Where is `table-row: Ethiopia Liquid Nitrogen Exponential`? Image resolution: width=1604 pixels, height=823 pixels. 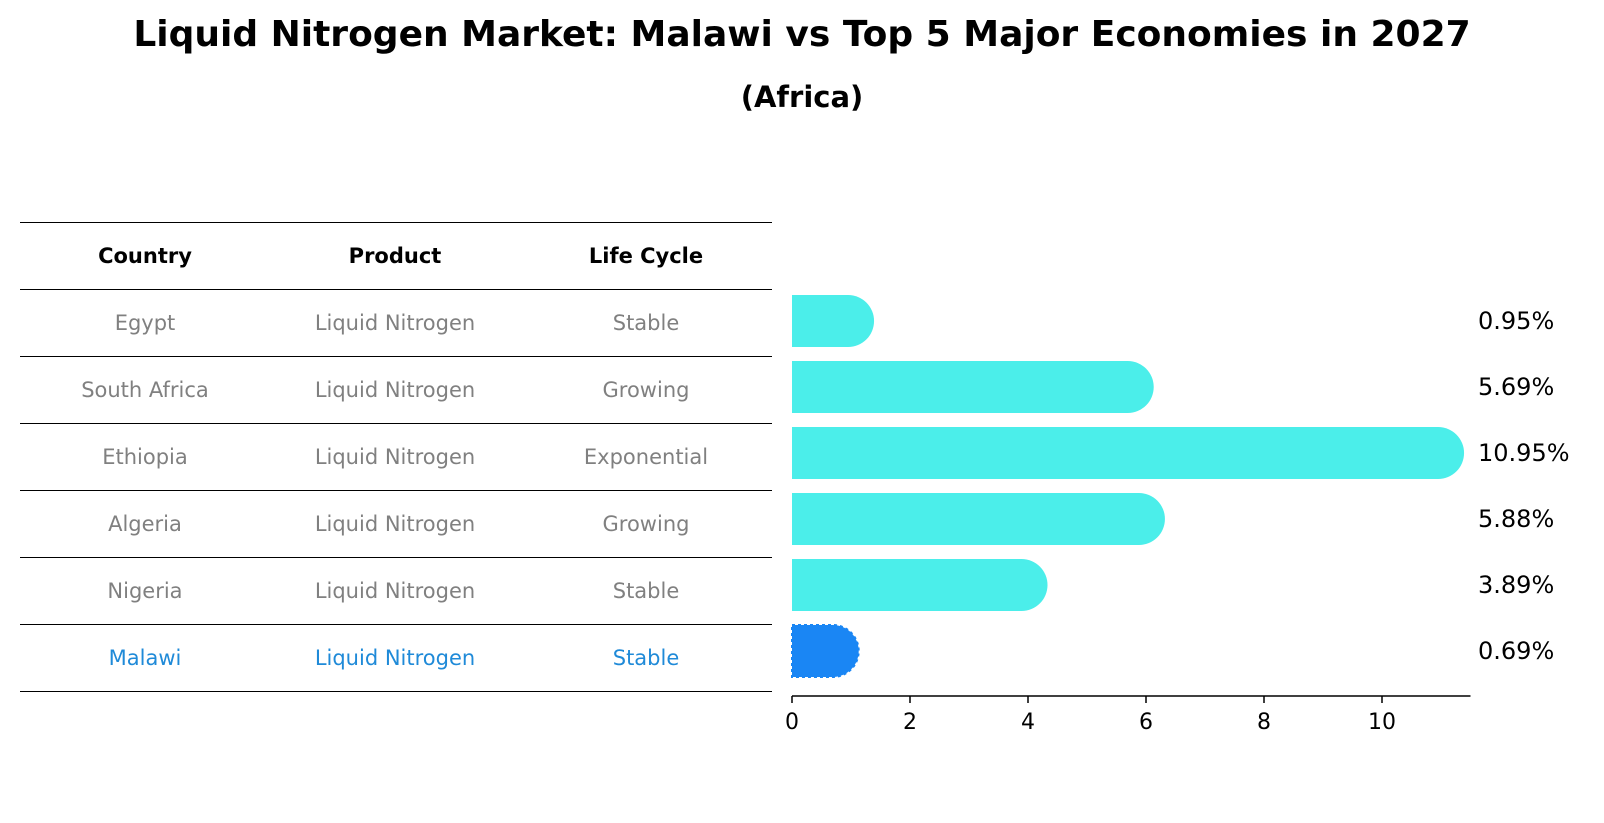 table-row: Ethiopia Liquid Nitrogen Exponential is located at coordinates (396, 456).